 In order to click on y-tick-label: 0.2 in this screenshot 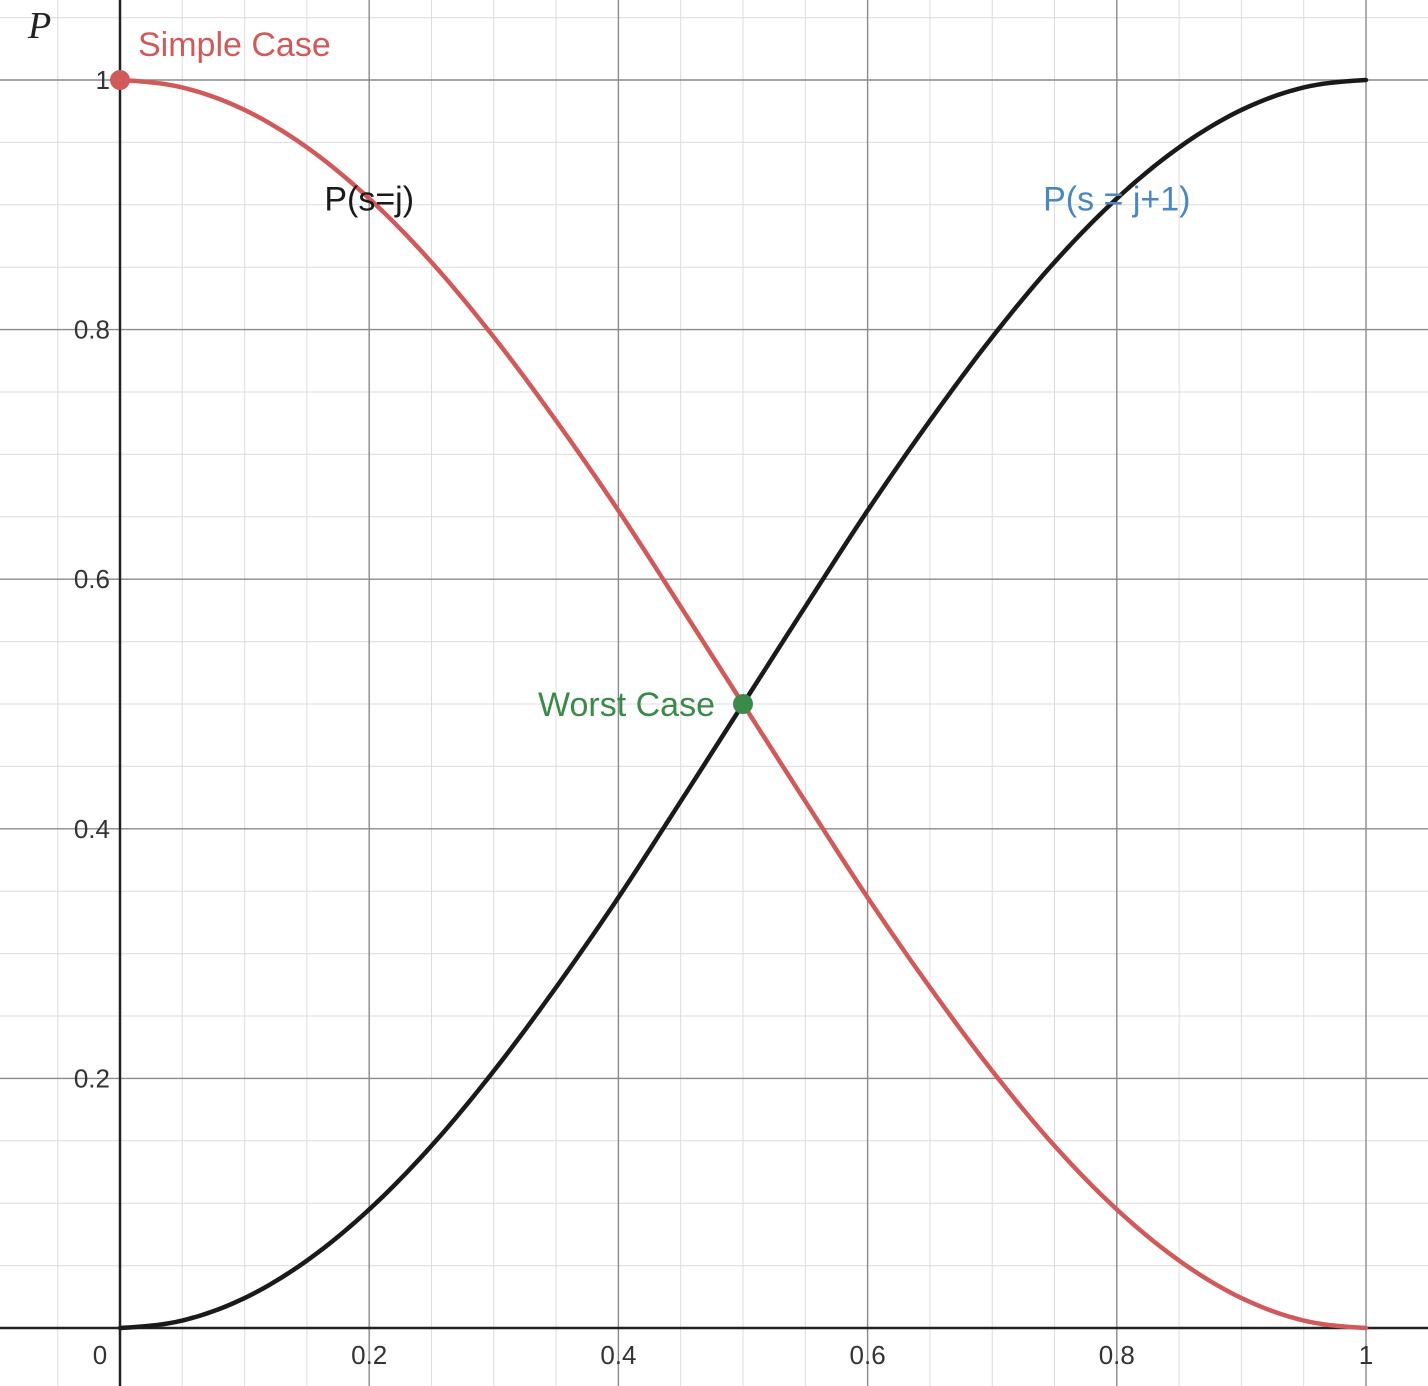, I will do `click(92, 1078)`.